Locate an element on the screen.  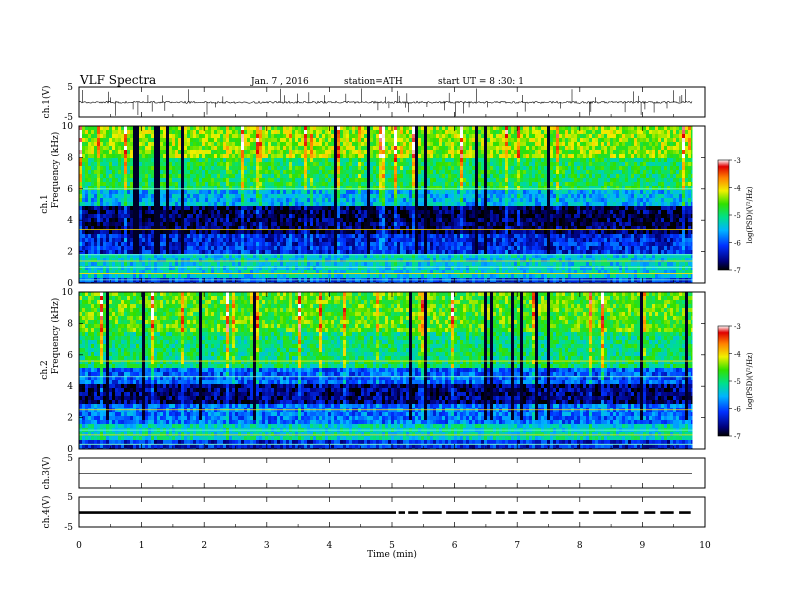
header-station: station=ATH is located at coordinates (373, 82).